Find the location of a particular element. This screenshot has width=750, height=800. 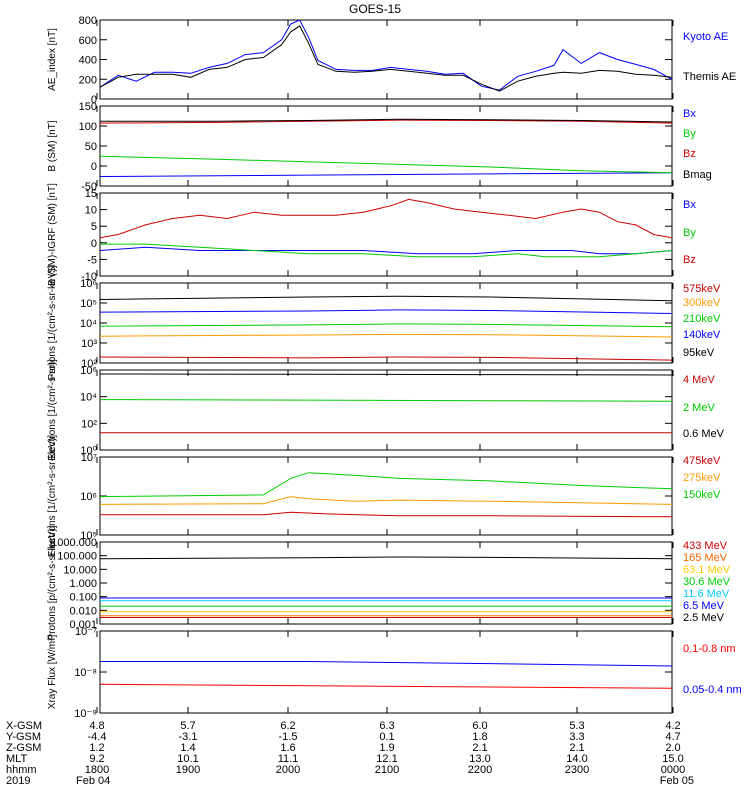

y-tick-label: 10⁷ is located at coordinates (89, 458).